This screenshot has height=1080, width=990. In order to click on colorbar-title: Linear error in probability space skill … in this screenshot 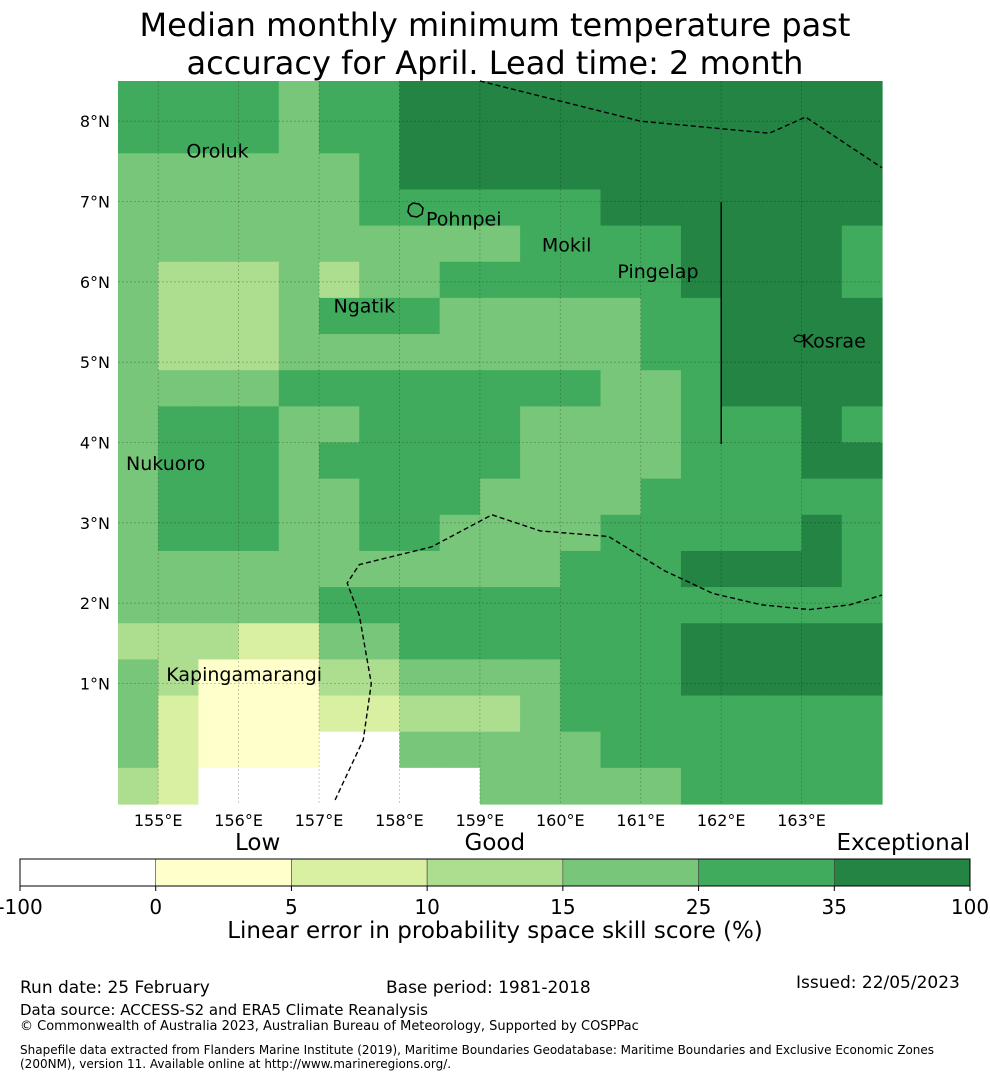, I will do `click(495, 931)`.